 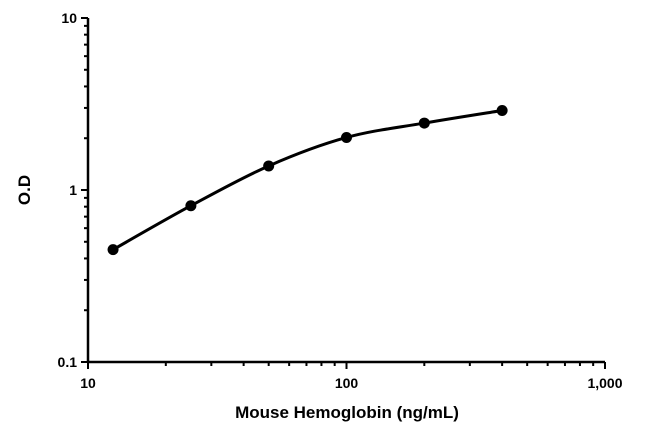 What do you see at coordinates (24, 190) in the screenshot?
I see `y-axis-title: O.D` at bounding box center [24, 190].